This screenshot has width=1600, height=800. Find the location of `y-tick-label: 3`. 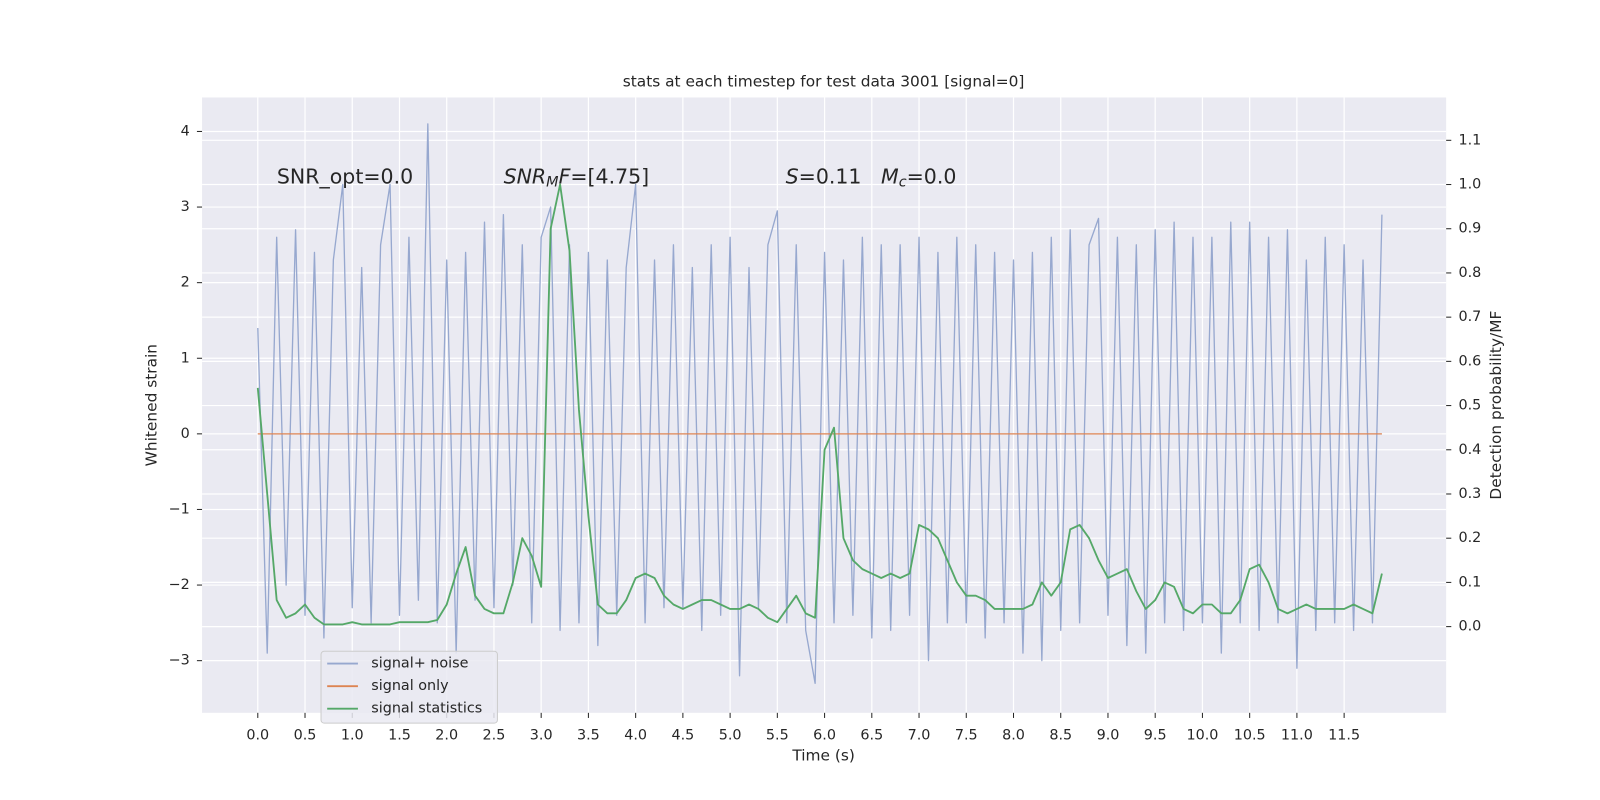

y-tick-label: 3 is located at coordinates (185, 207).